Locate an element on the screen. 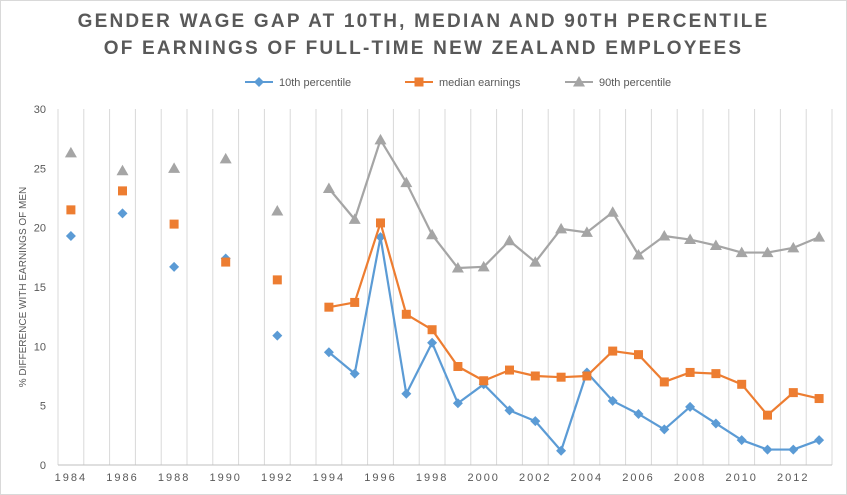 This screenshot has width=847, height=495. y-tick-label: 0 is located at coordinates (43, 466).